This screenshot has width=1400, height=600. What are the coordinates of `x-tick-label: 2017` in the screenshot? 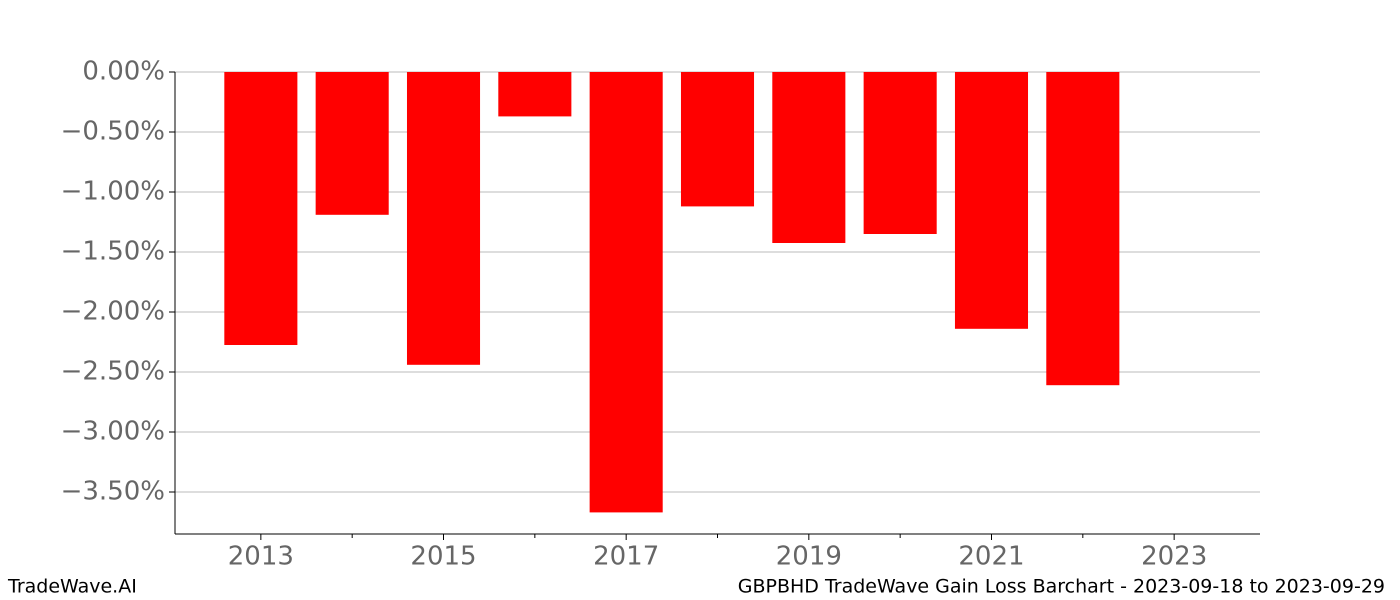 It's located at (626, 557).